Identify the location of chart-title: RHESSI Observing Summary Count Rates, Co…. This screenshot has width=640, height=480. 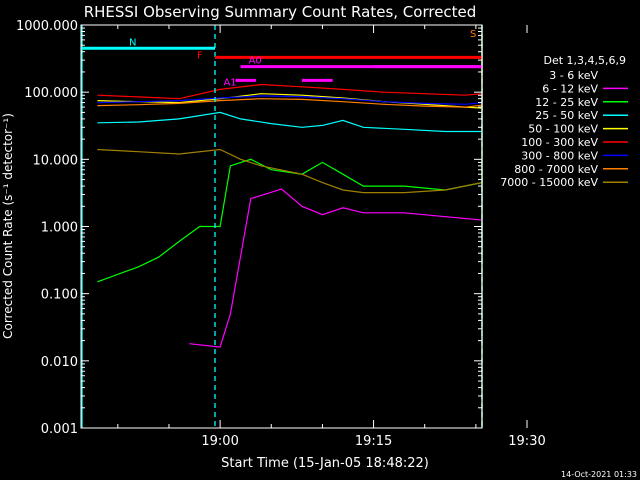
(280, 12).